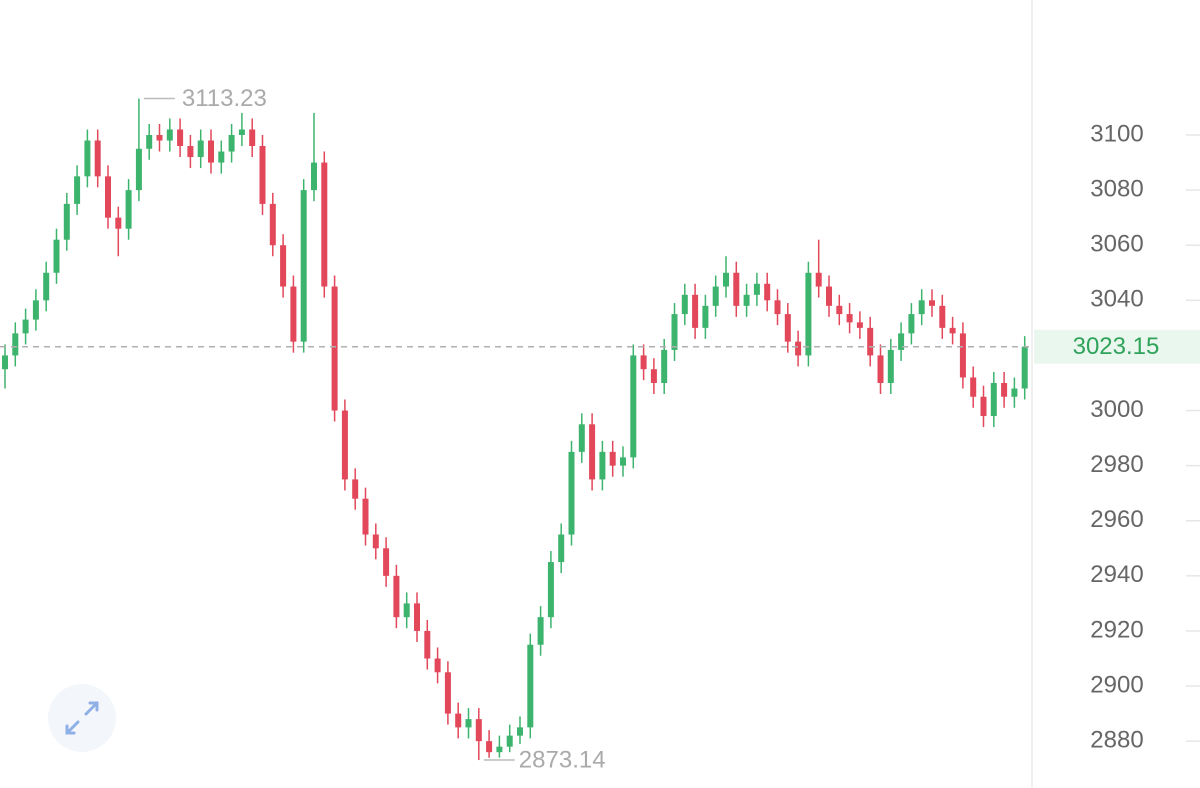  Describe the element at coordinates (1116, 188) in the screenshot. I see `y-tick-label: 3080` at that location.